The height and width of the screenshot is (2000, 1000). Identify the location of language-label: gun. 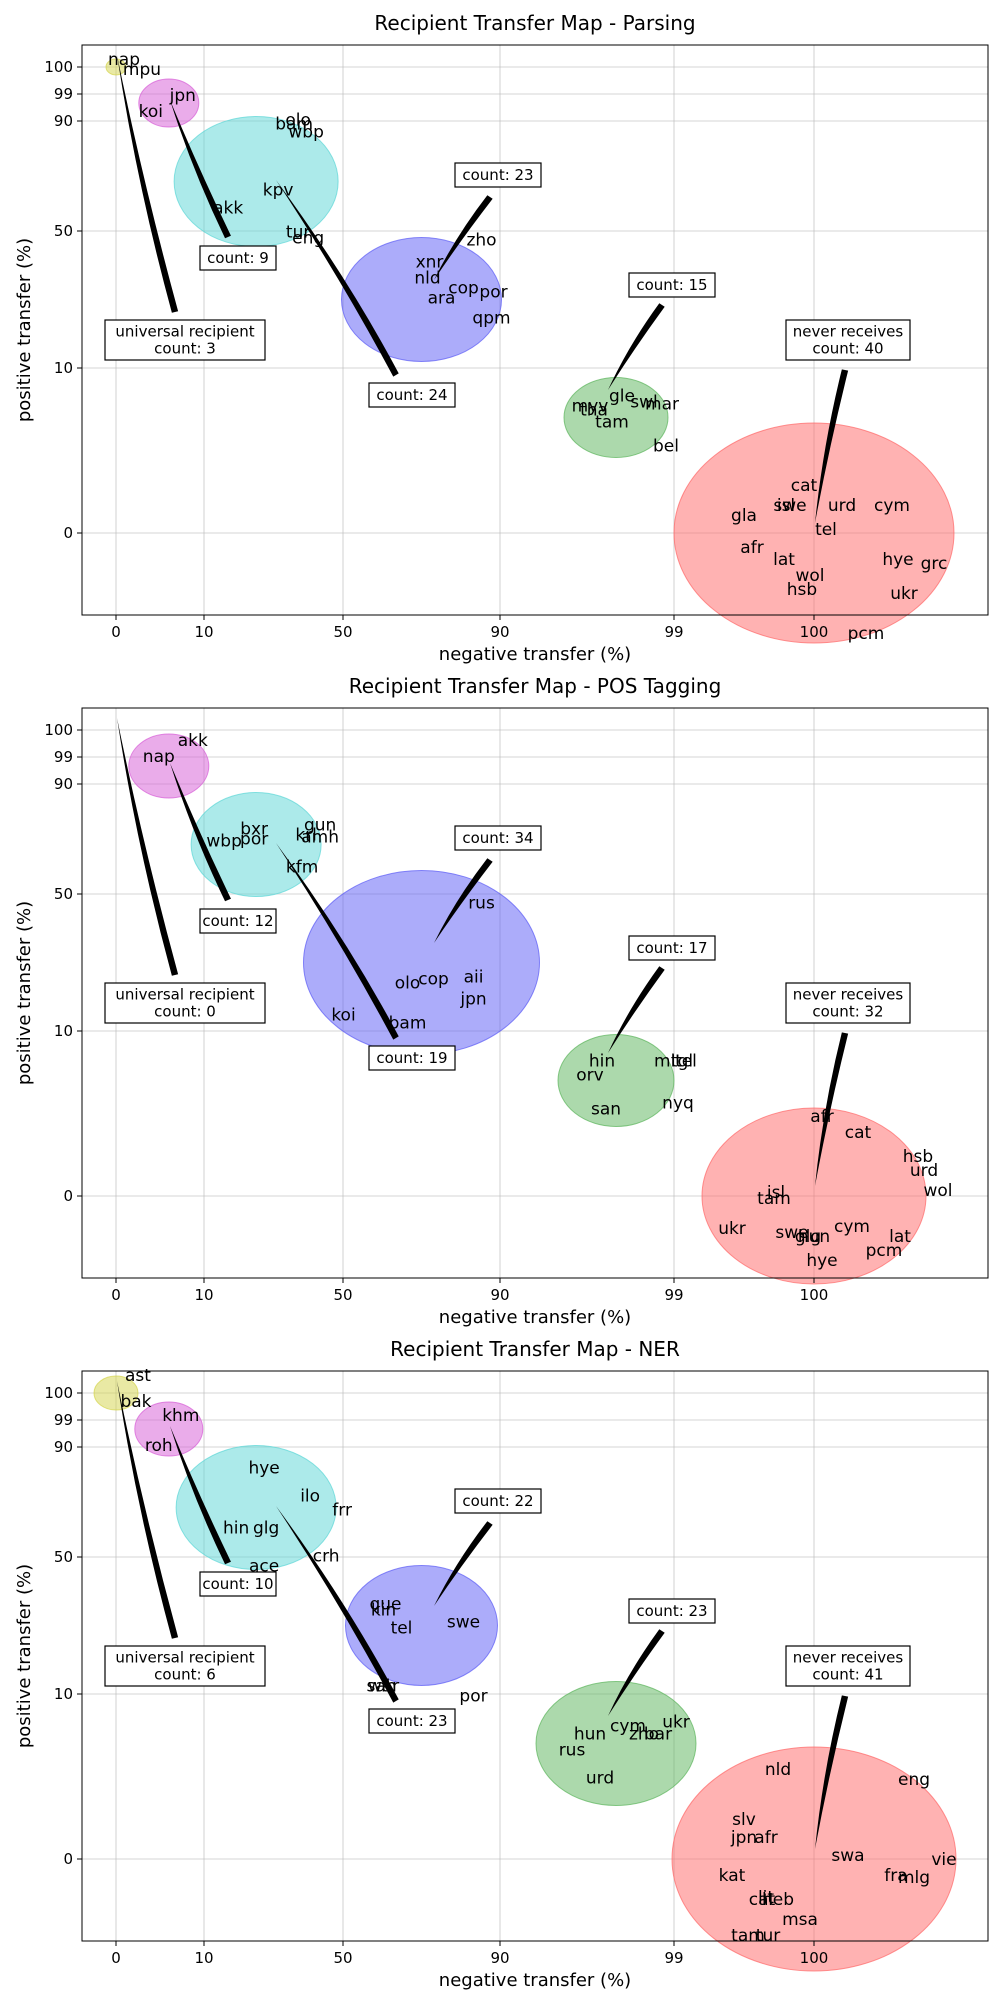
(320, 826).